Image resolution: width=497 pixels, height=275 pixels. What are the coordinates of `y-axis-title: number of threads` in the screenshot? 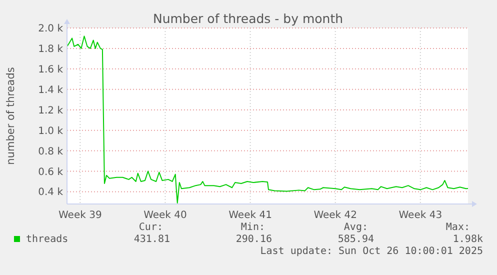 It's located at (11, 116).